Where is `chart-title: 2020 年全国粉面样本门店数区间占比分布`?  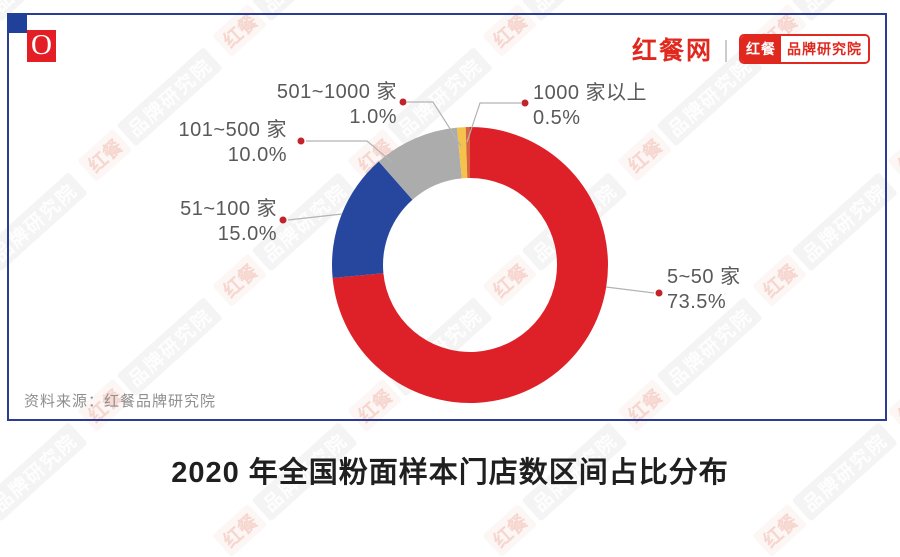 chart-title: 2020 年全国粉面样本门店数区间占比分布 is located at coordinates (450, 473).